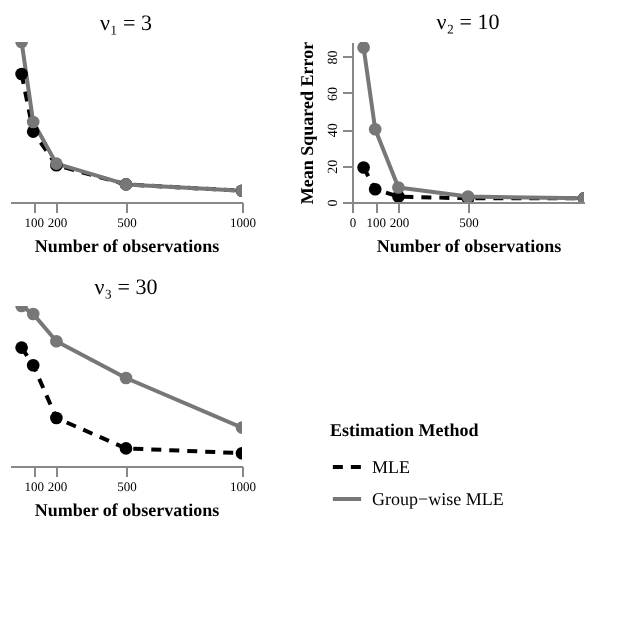 The height and width of the screenshot is (640, 640). What do you see at coordinates (126, 24) in the screenshot?
I see `chart-title: ν₁ = 3` at bounding box center [126, 24].